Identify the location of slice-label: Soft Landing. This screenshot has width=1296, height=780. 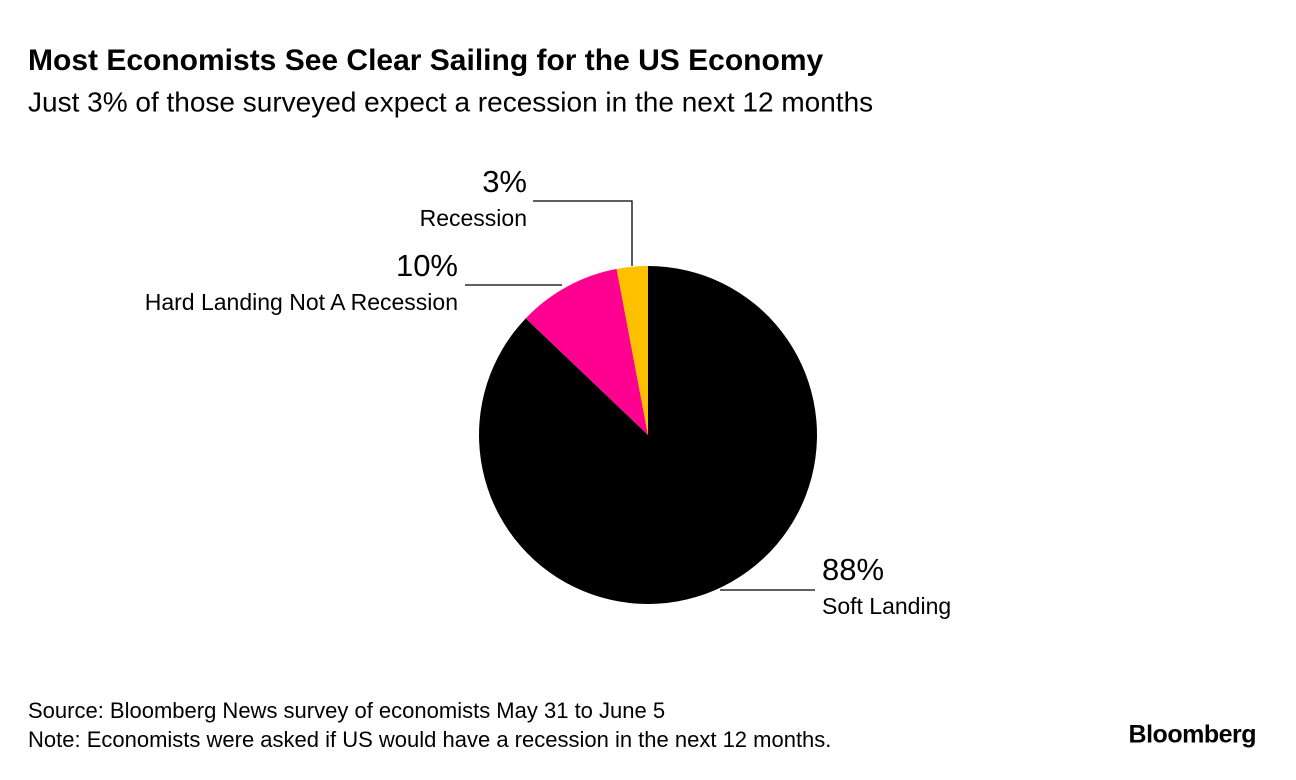
(886, 606).